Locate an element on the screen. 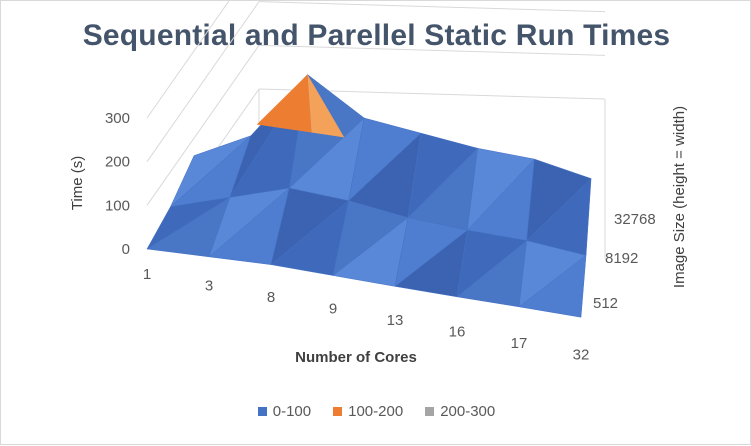  legend-label: 200-300 is located at coordinates (468, 411).